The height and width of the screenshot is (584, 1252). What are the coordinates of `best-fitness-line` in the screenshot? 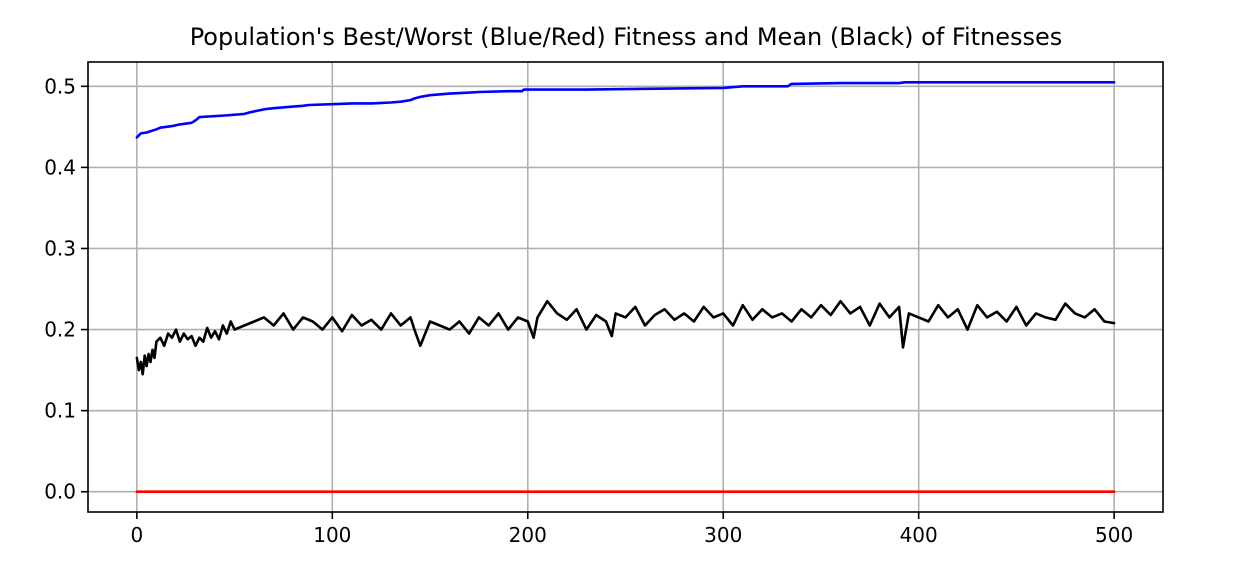 It's located at (625, 110).